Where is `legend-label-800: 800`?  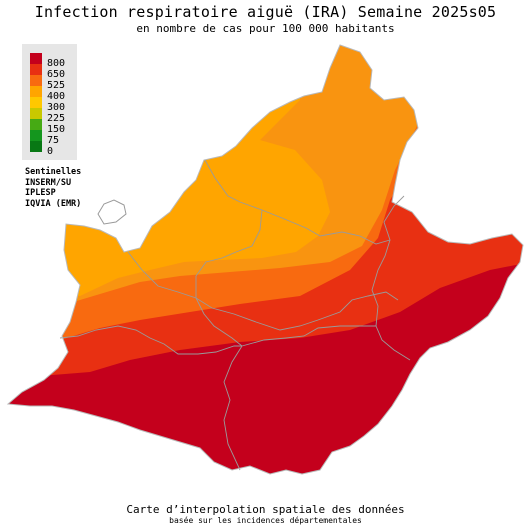
legend-label-800: 800 is located at coordinates (56, 63).